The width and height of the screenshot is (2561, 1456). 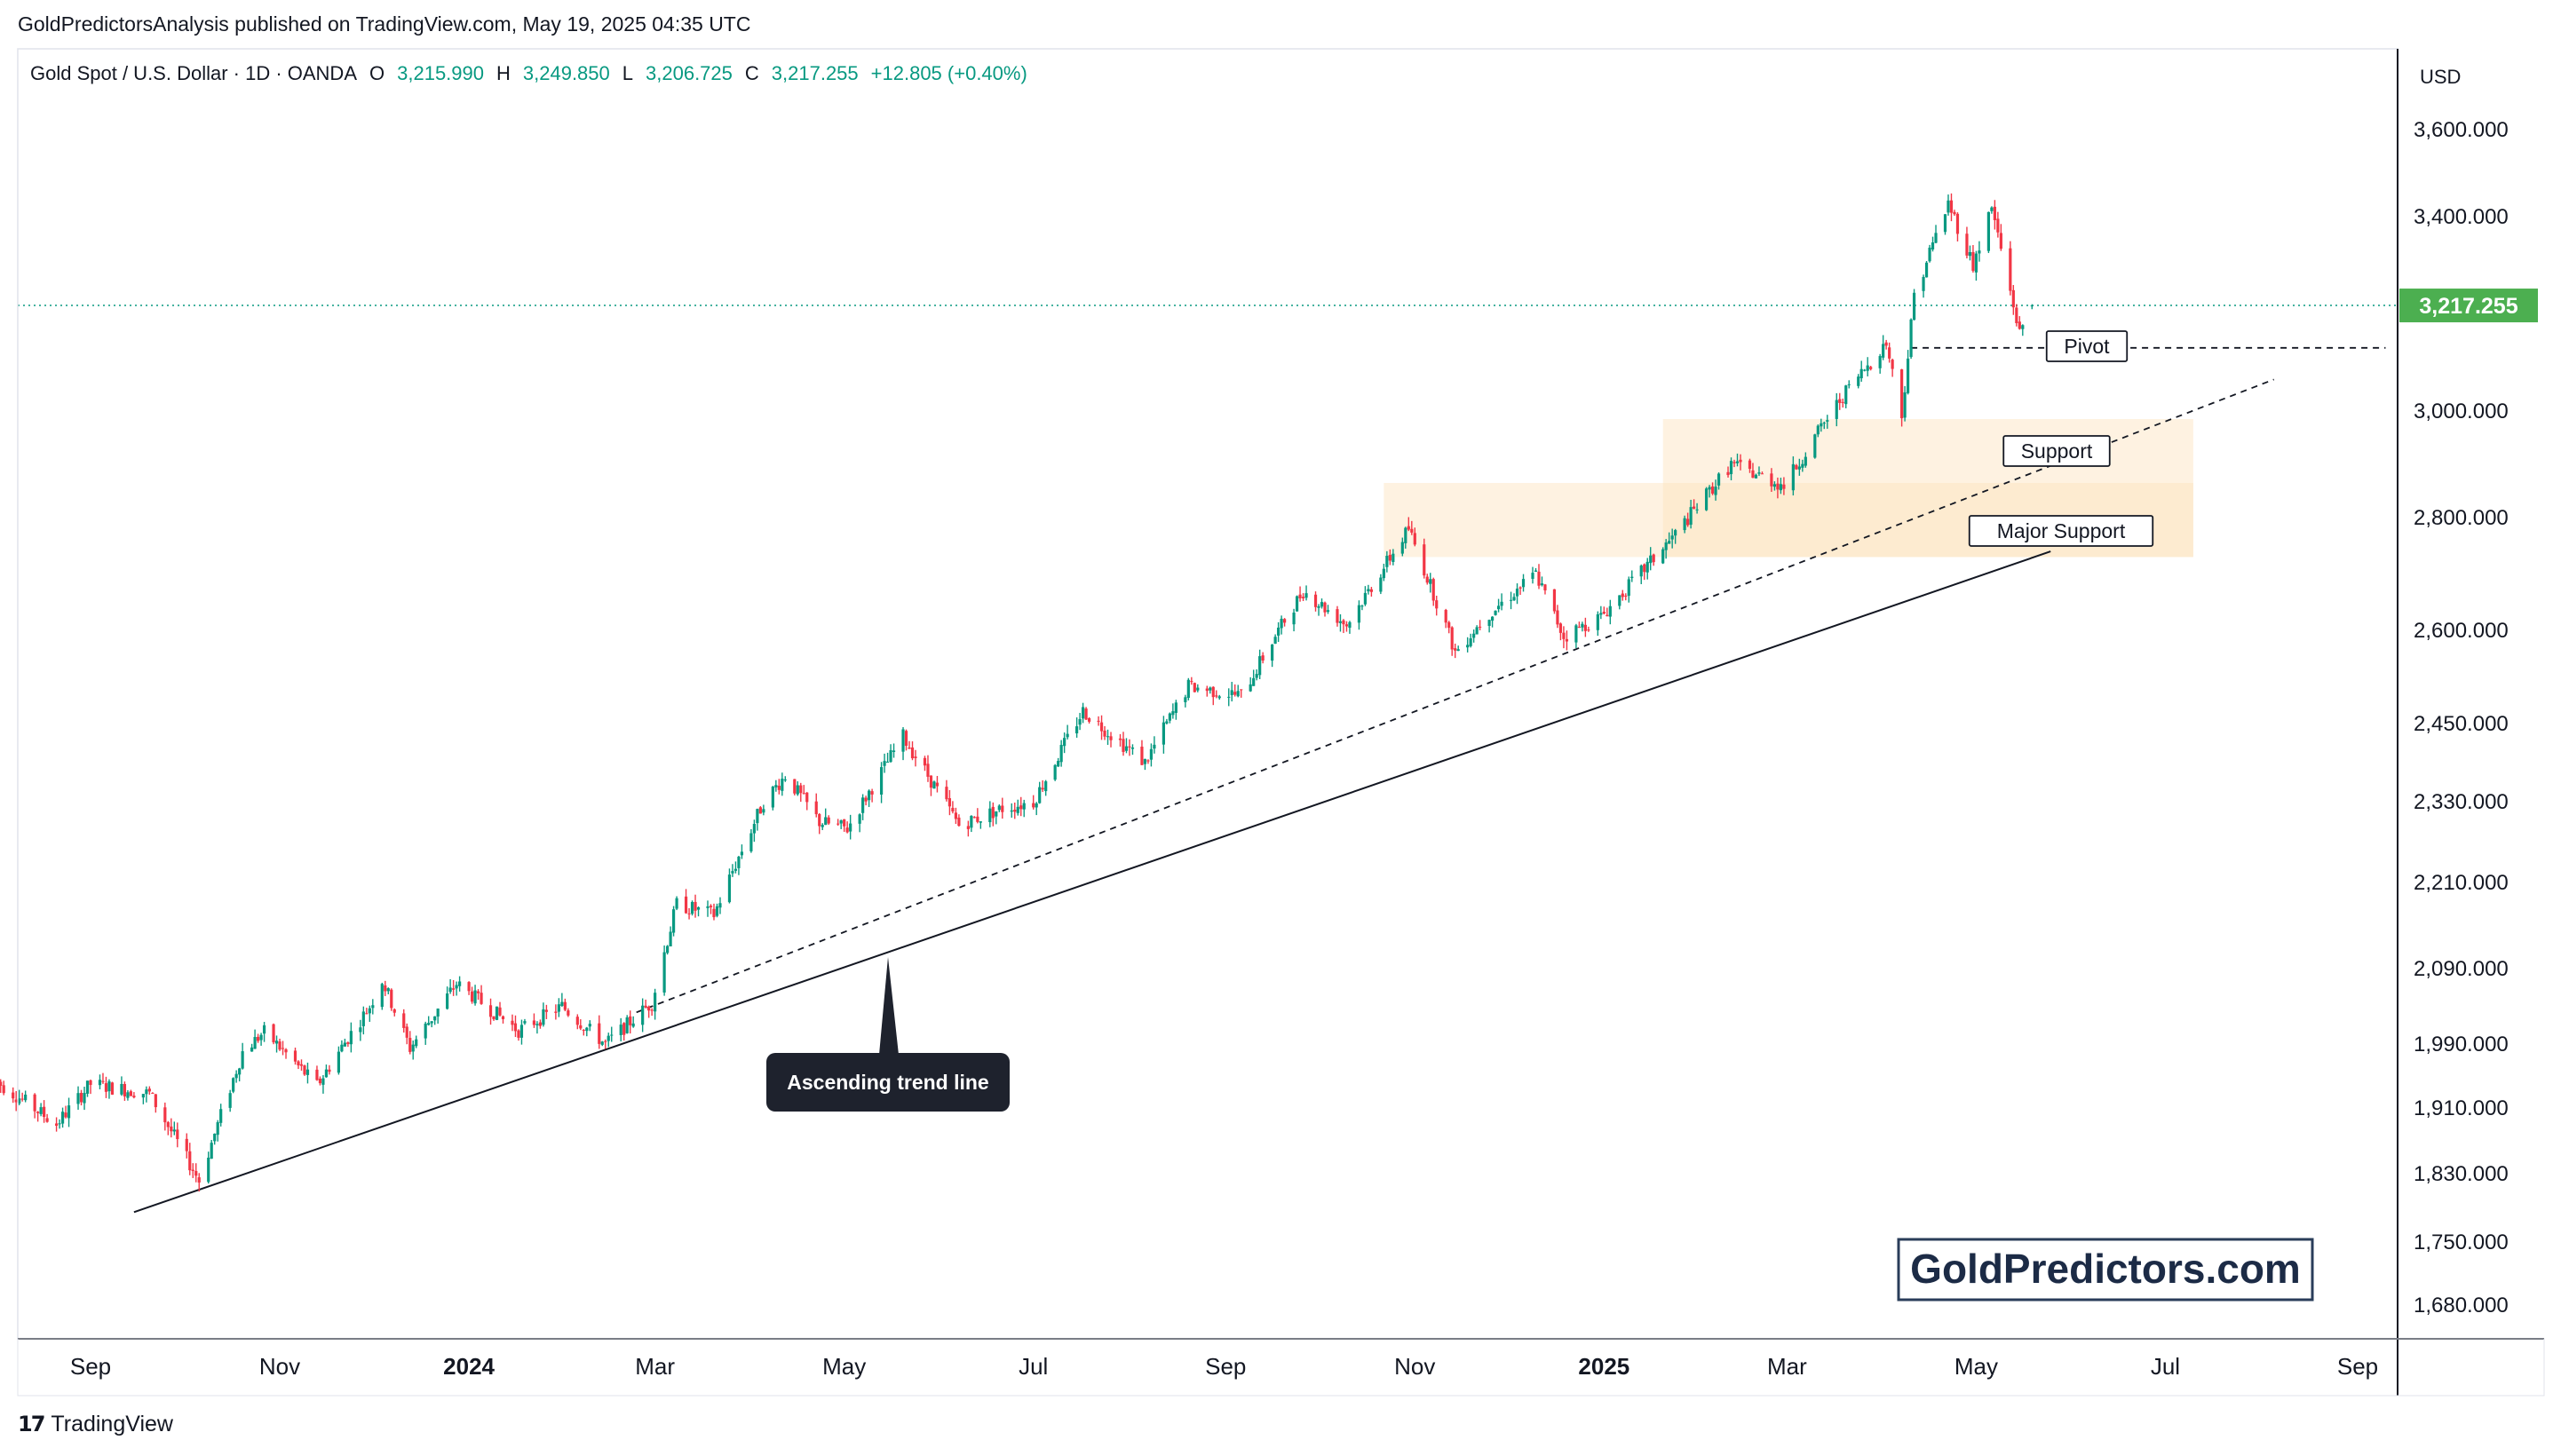 What do you see at coordinates (887, 1082) in the screenshot?
I see `callout-text: Ascending trend line` at bounding box center [887, 1082].